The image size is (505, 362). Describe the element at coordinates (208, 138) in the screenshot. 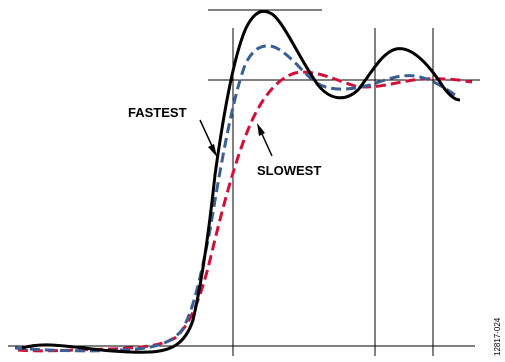

I see `fastest-arrow` at that location.